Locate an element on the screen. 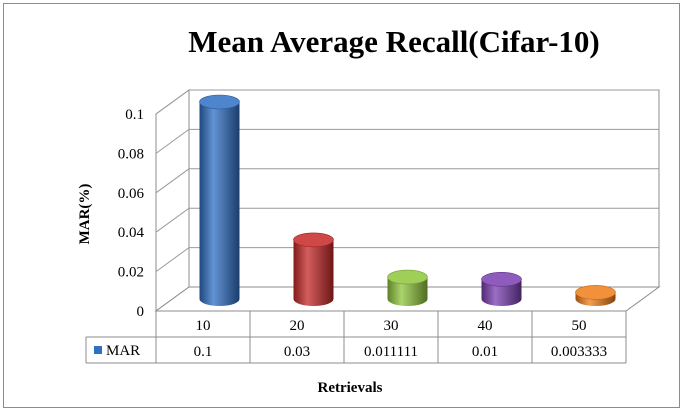  y-tick-label: 0.02 is located at coordinates (131, 273).